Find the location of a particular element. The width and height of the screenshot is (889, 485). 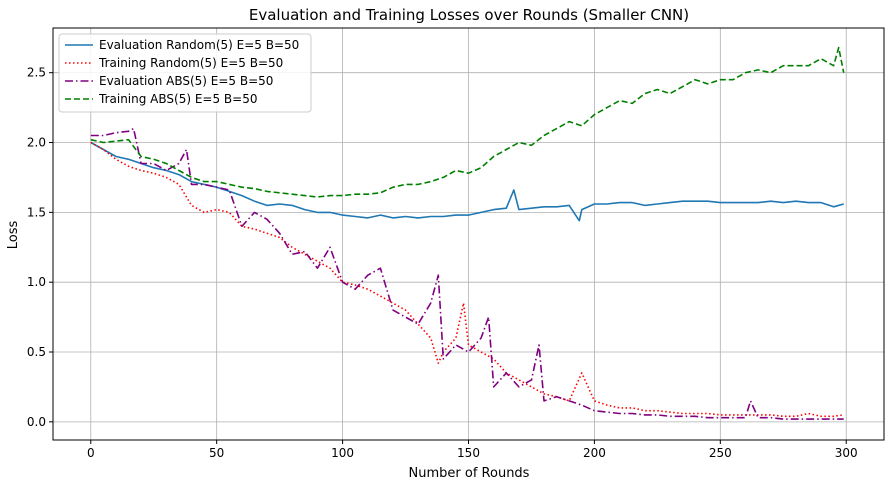

legend-label: Evaluation Random(5) E=5 B=50 is located at coordinates (199, 45).